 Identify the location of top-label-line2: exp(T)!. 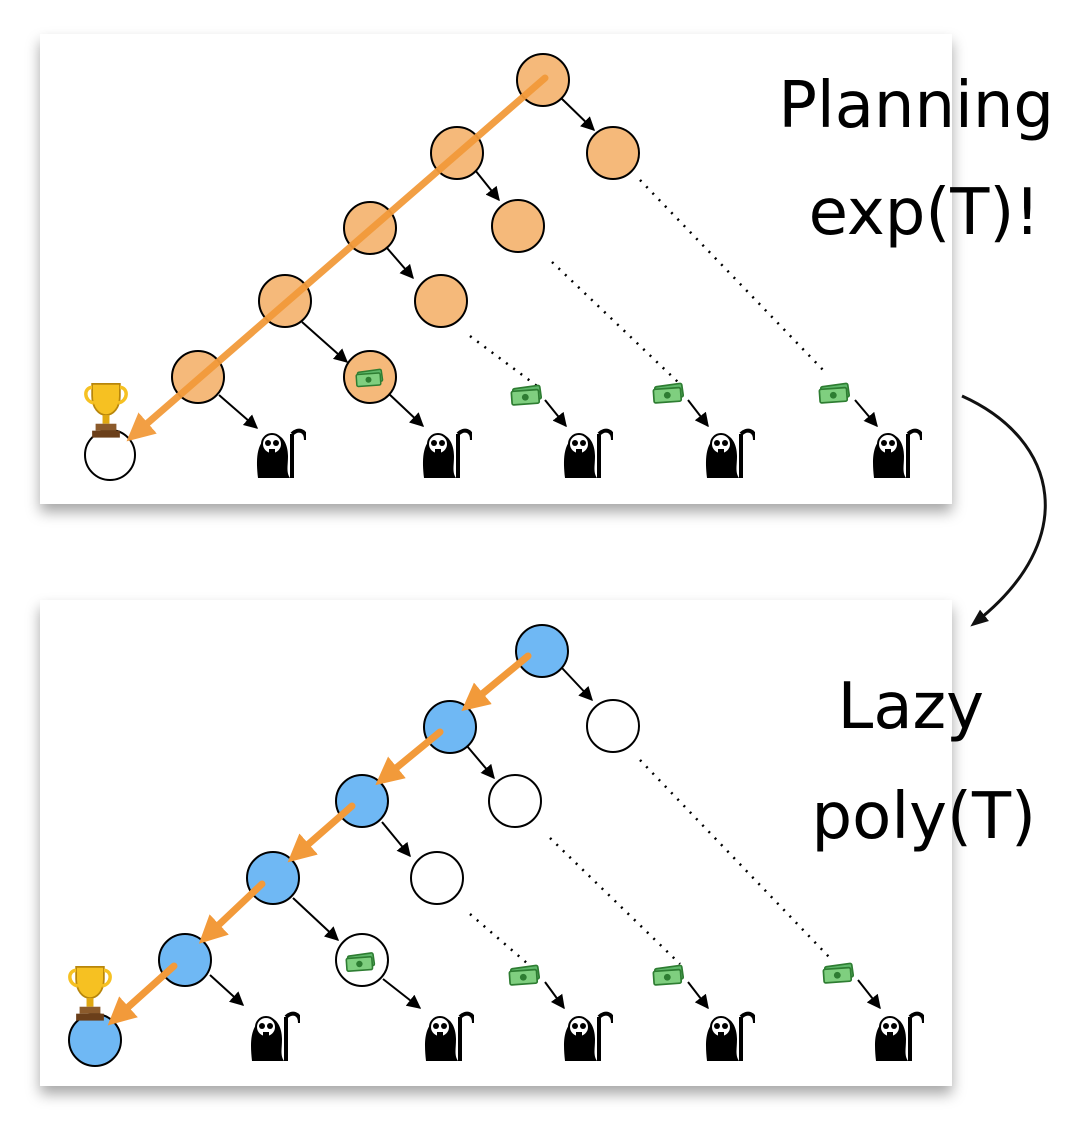
(924, 213).